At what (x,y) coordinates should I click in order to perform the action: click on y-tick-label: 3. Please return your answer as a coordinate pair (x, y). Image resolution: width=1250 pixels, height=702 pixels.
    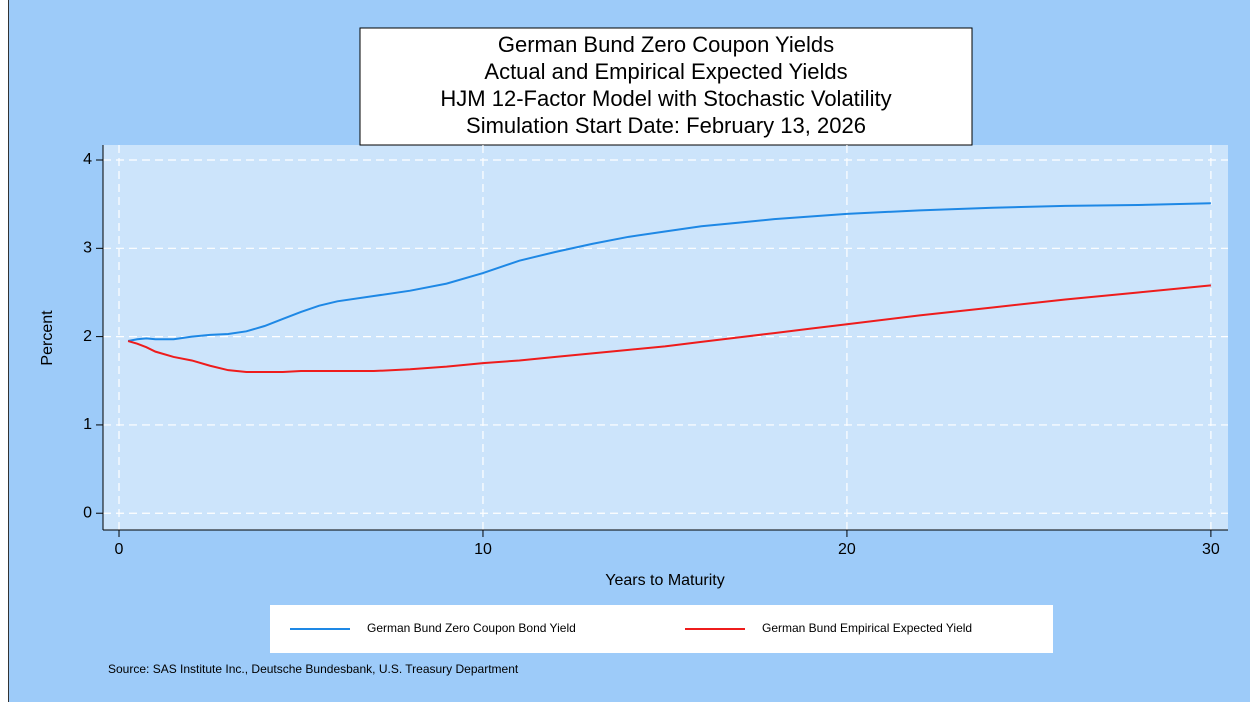
    Looking at the image, I should click on (87, 248).